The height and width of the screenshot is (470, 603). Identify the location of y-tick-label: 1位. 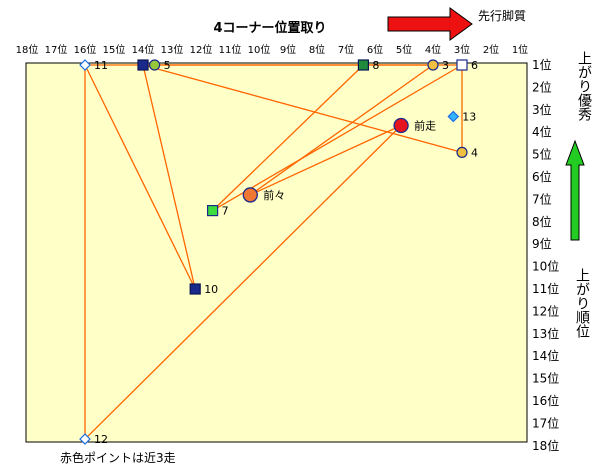
(542, 64).